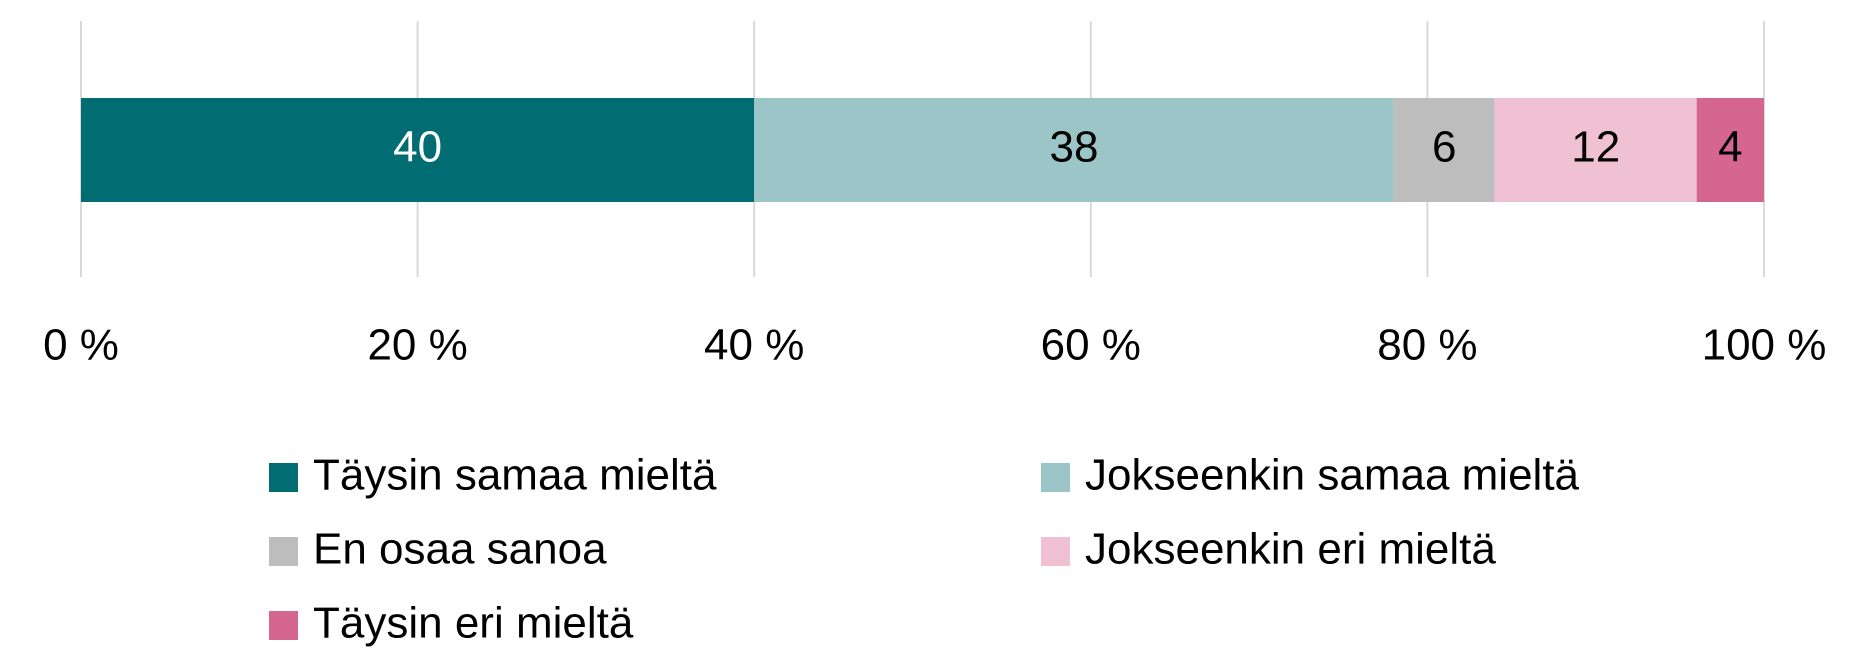 This screenshot has width=1850, height=654. Describe the element at coordinates (515, 475) in the screenshot. I see `legend-label: Täysin samaa mieltä` at that location.